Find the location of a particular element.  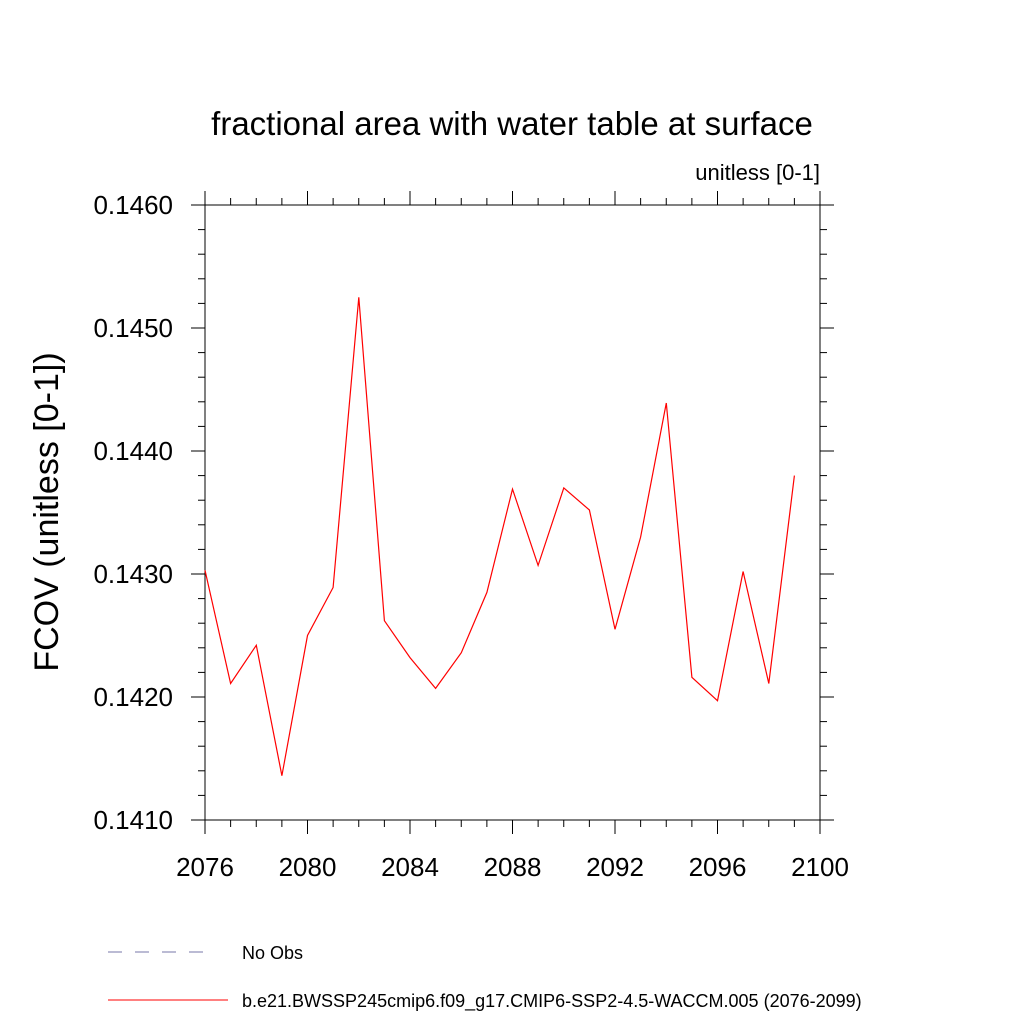

y-tick-label: 0.1450 is located at coordinates (133, 328).